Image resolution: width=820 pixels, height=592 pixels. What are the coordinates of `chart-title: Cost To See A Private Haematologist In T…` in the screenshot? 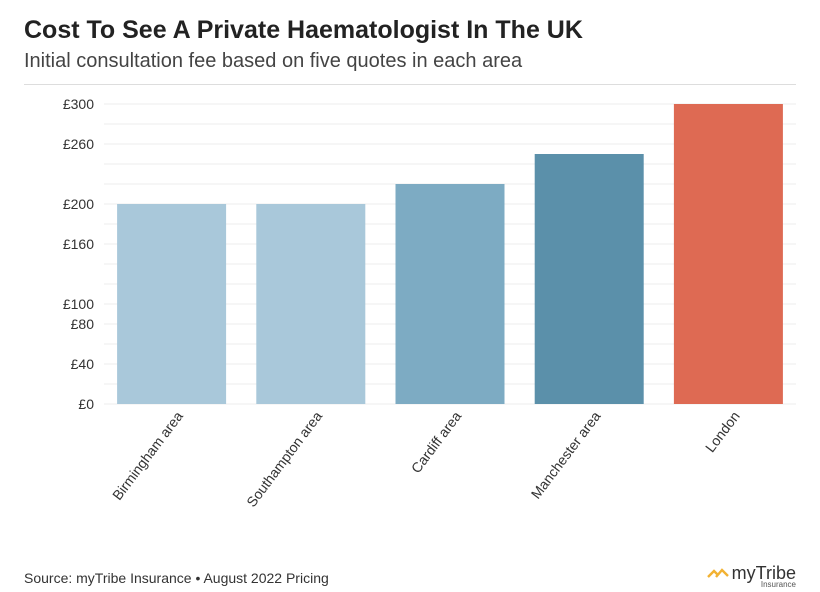 It's located at (303, 30).